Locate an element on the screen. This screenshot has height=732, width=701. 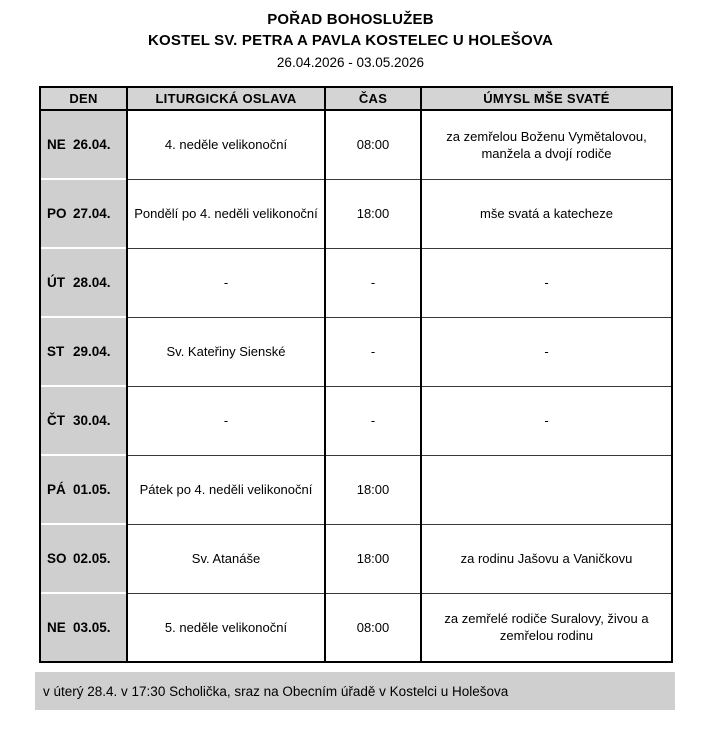
day-date: 28.04. is located at coordinates (92, 282).